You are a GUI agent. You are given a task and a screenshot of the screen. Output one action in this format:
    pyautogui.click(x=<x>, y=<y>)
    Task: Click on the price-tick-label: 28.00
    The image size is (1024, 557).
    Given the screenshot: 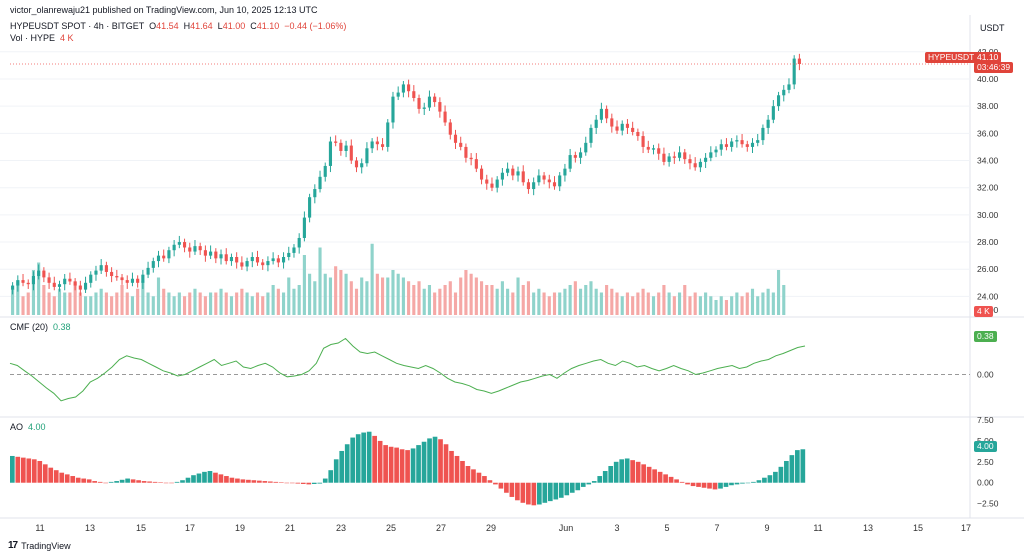 What is the action you would take?
    pyautogui.click(x=988, y=242)
    